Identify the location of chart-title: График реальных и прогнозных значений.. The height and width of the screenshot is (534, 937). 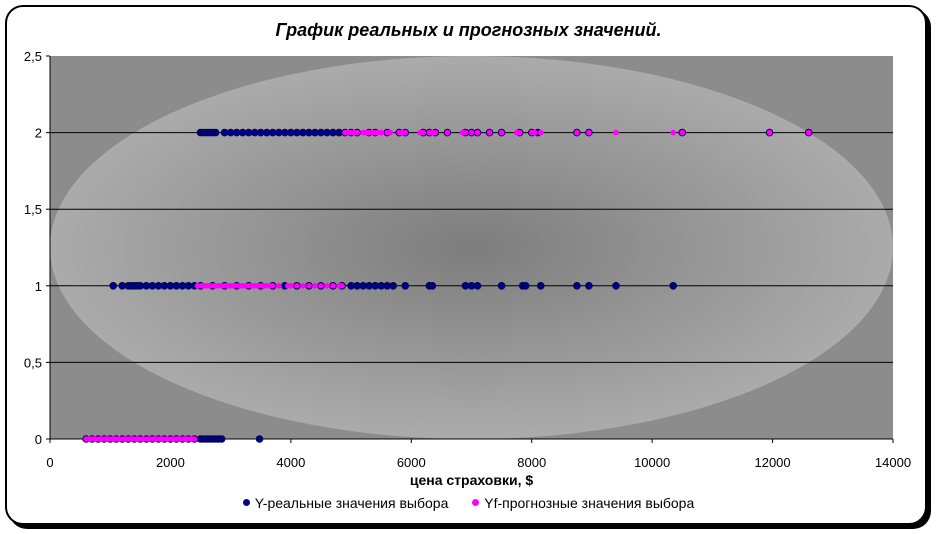
(468, 30).